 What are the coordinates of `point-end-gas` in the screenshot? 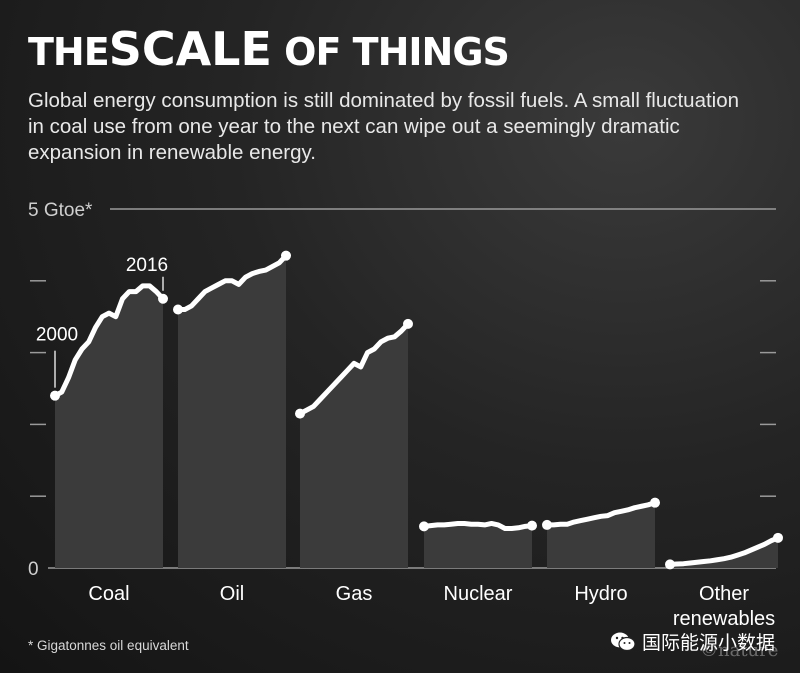 It's located at (408, 323).